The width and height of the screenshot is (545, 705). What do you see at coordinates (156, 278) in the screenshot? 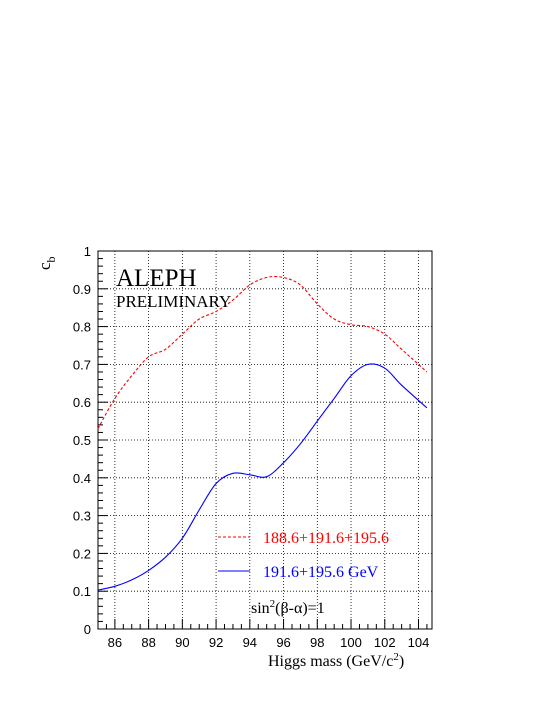
I see `experiment-label: ALEPH` at bounding box center [156, 278].